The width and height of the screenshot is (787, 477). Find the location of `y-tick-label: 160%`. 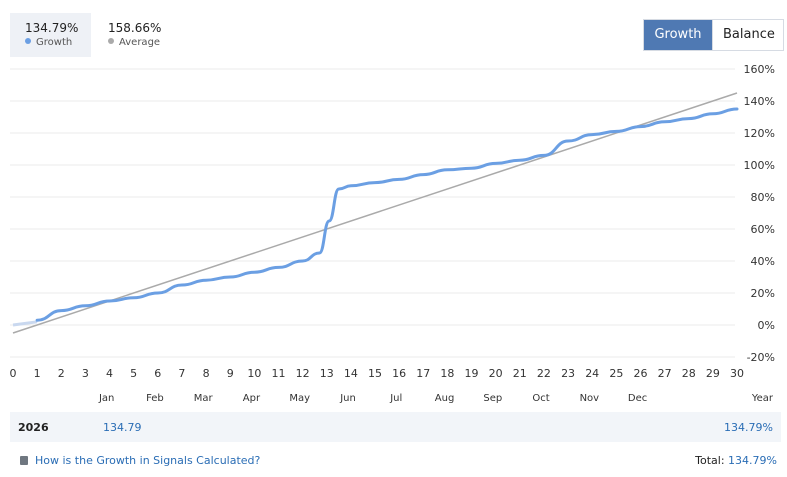

y-tick-label: 160% is located at coordinates (759, 69).